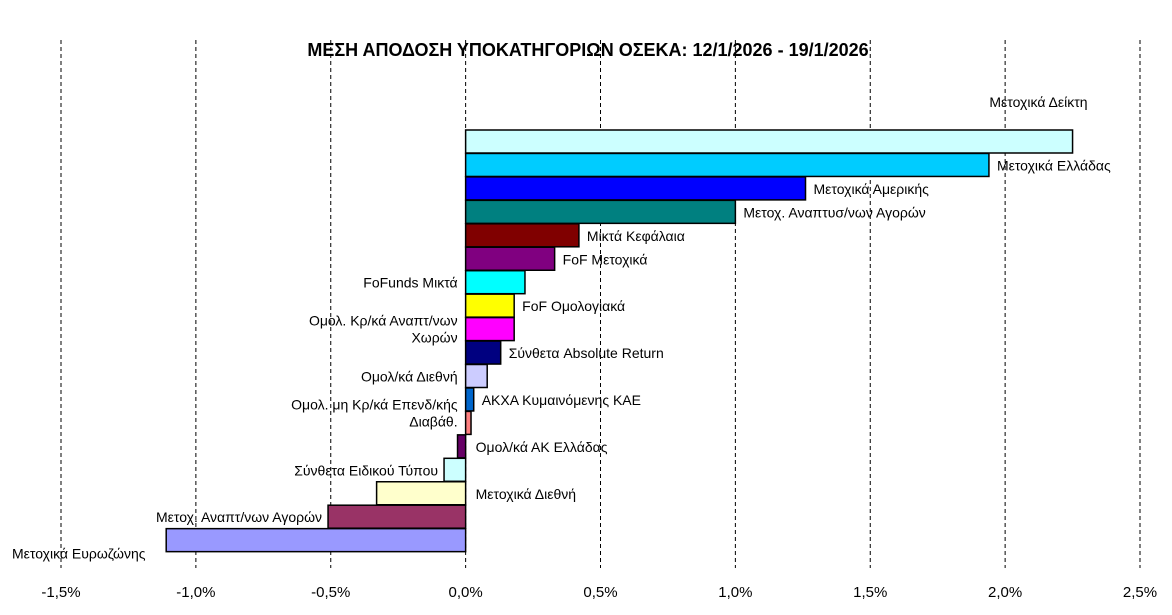 This screenshot has width=1172, height=615. I want to click on bar-label: FoF Ομολογιακά, so click(573, 306).